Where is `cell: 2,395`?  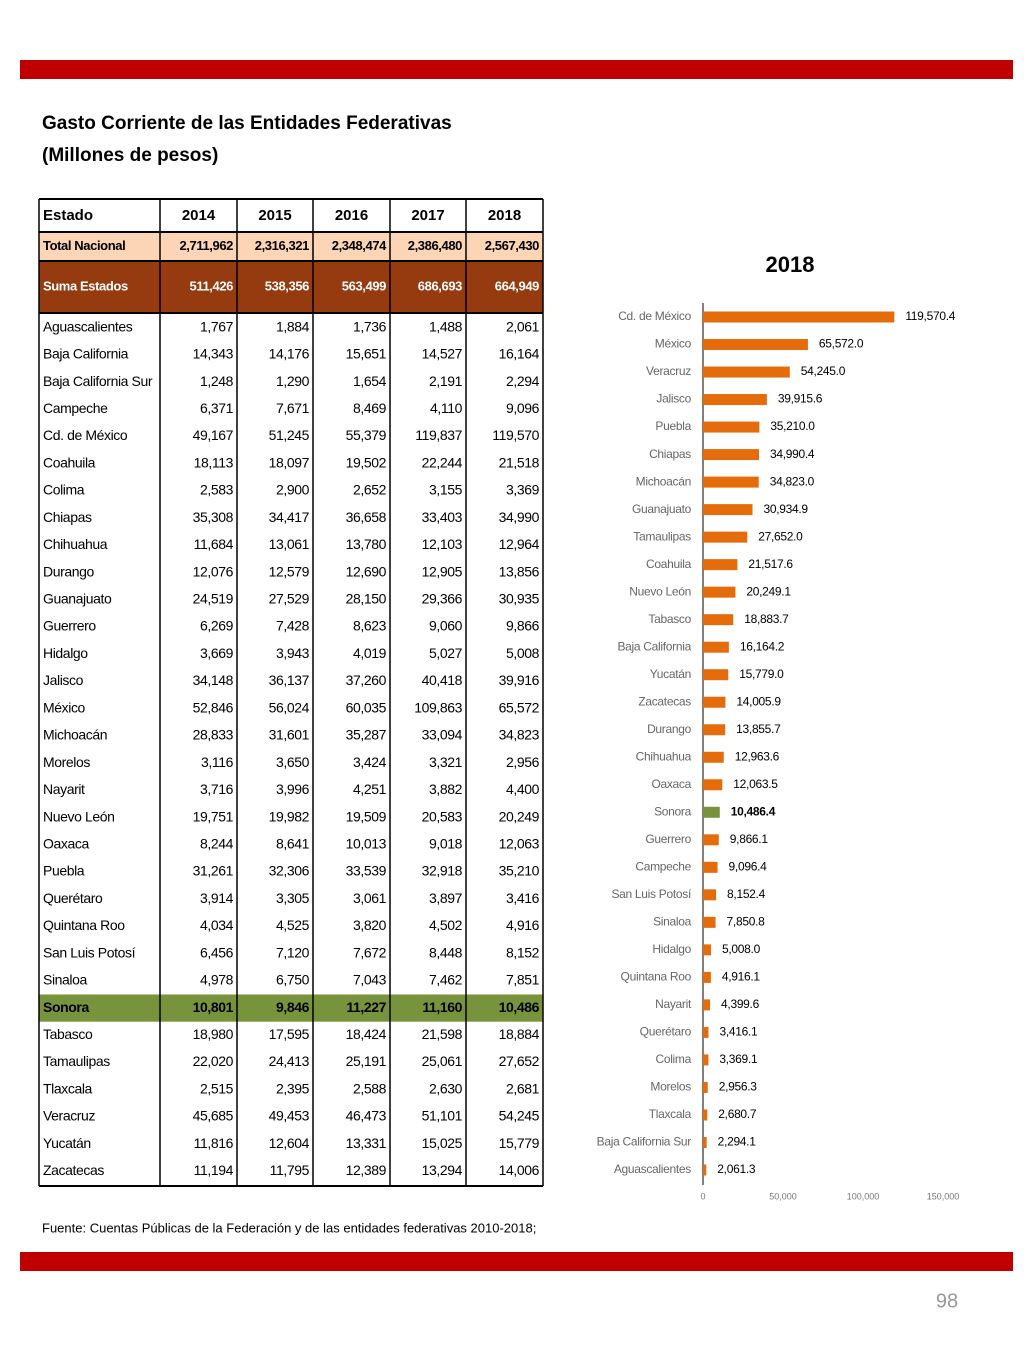 cell: 2,395 is located at coordinates (293, 1088).